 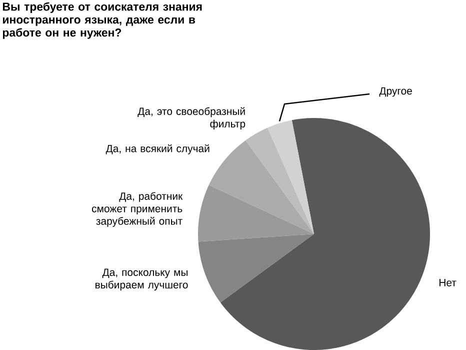 What do you see at coordinates (142, 279) in the screenshot?
I see `slice-label: Да, поскольку мы выбираем лучшего` at bounding box center [142, 279].